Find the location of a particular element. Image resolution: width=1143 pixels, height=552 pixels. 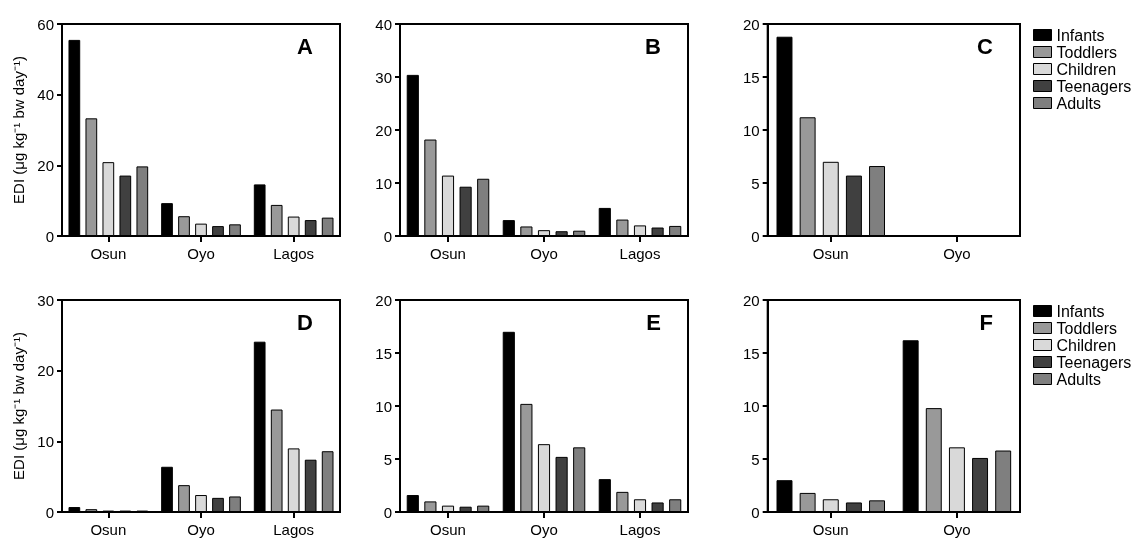

chart-title: F is located at coordinates (986, 322).